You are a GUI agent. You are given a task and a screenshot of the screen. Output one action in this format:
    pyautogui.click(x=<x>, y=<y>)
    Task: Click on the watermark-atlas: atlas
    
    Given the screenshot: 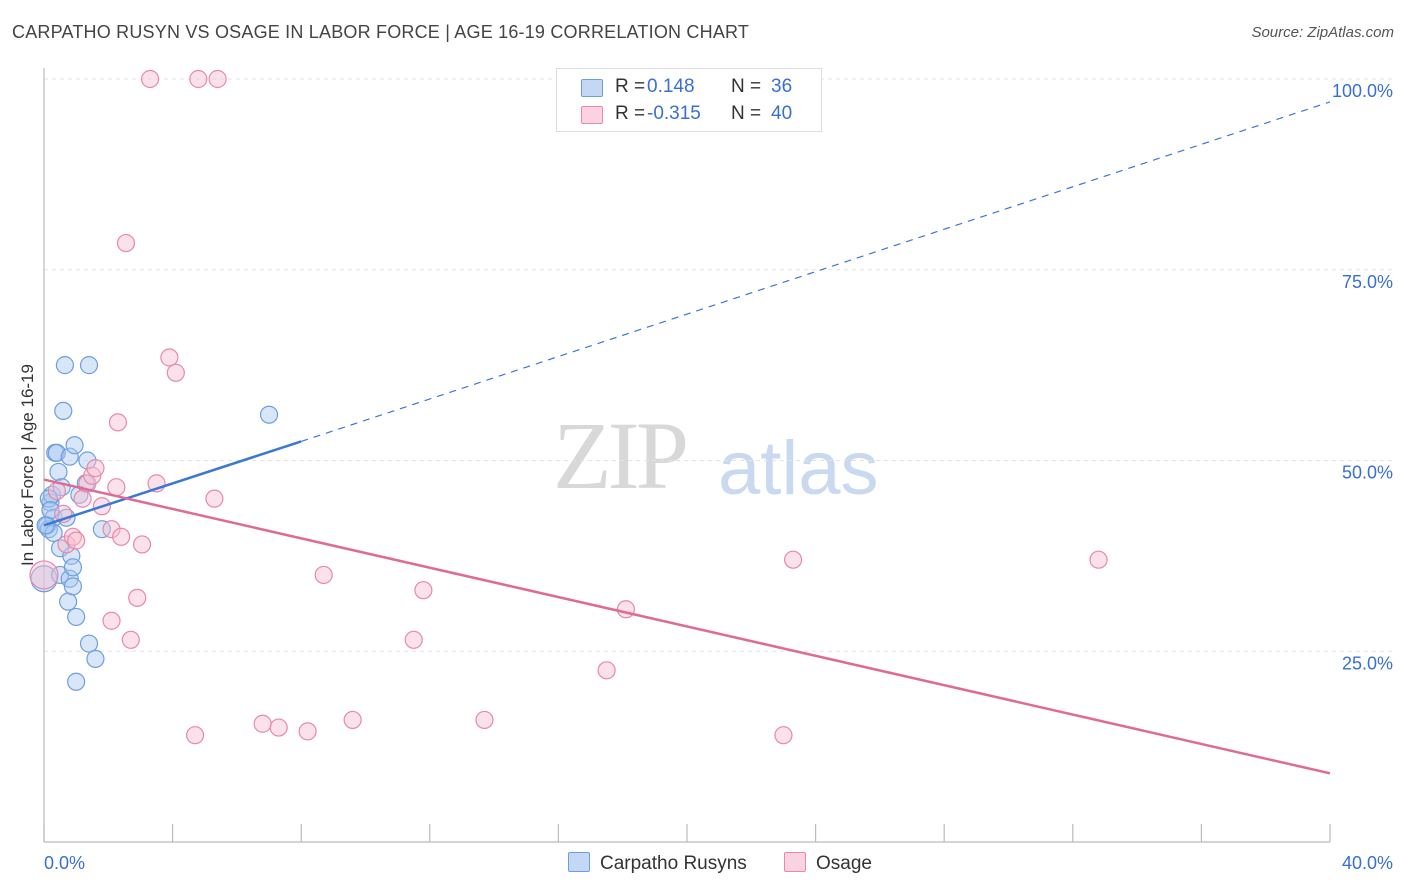 What is the action you would take?
    pyautogui.click(x=798, y=468)
    